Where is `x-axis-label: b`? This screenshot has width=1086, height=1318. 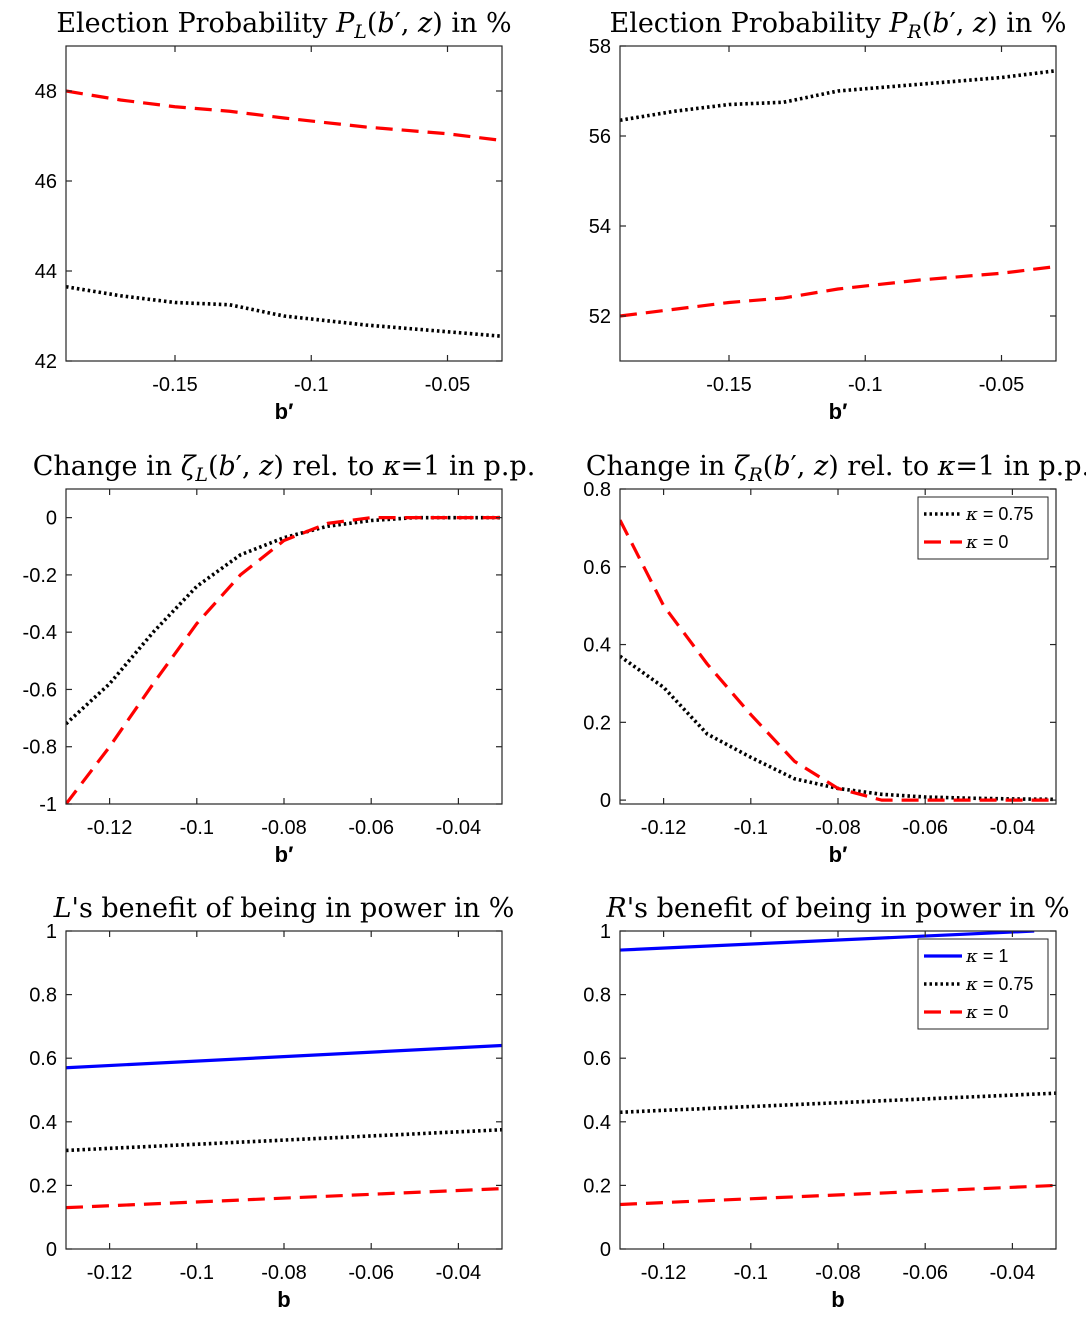
x-axis-label: b is located at coordinates (283, 1299).